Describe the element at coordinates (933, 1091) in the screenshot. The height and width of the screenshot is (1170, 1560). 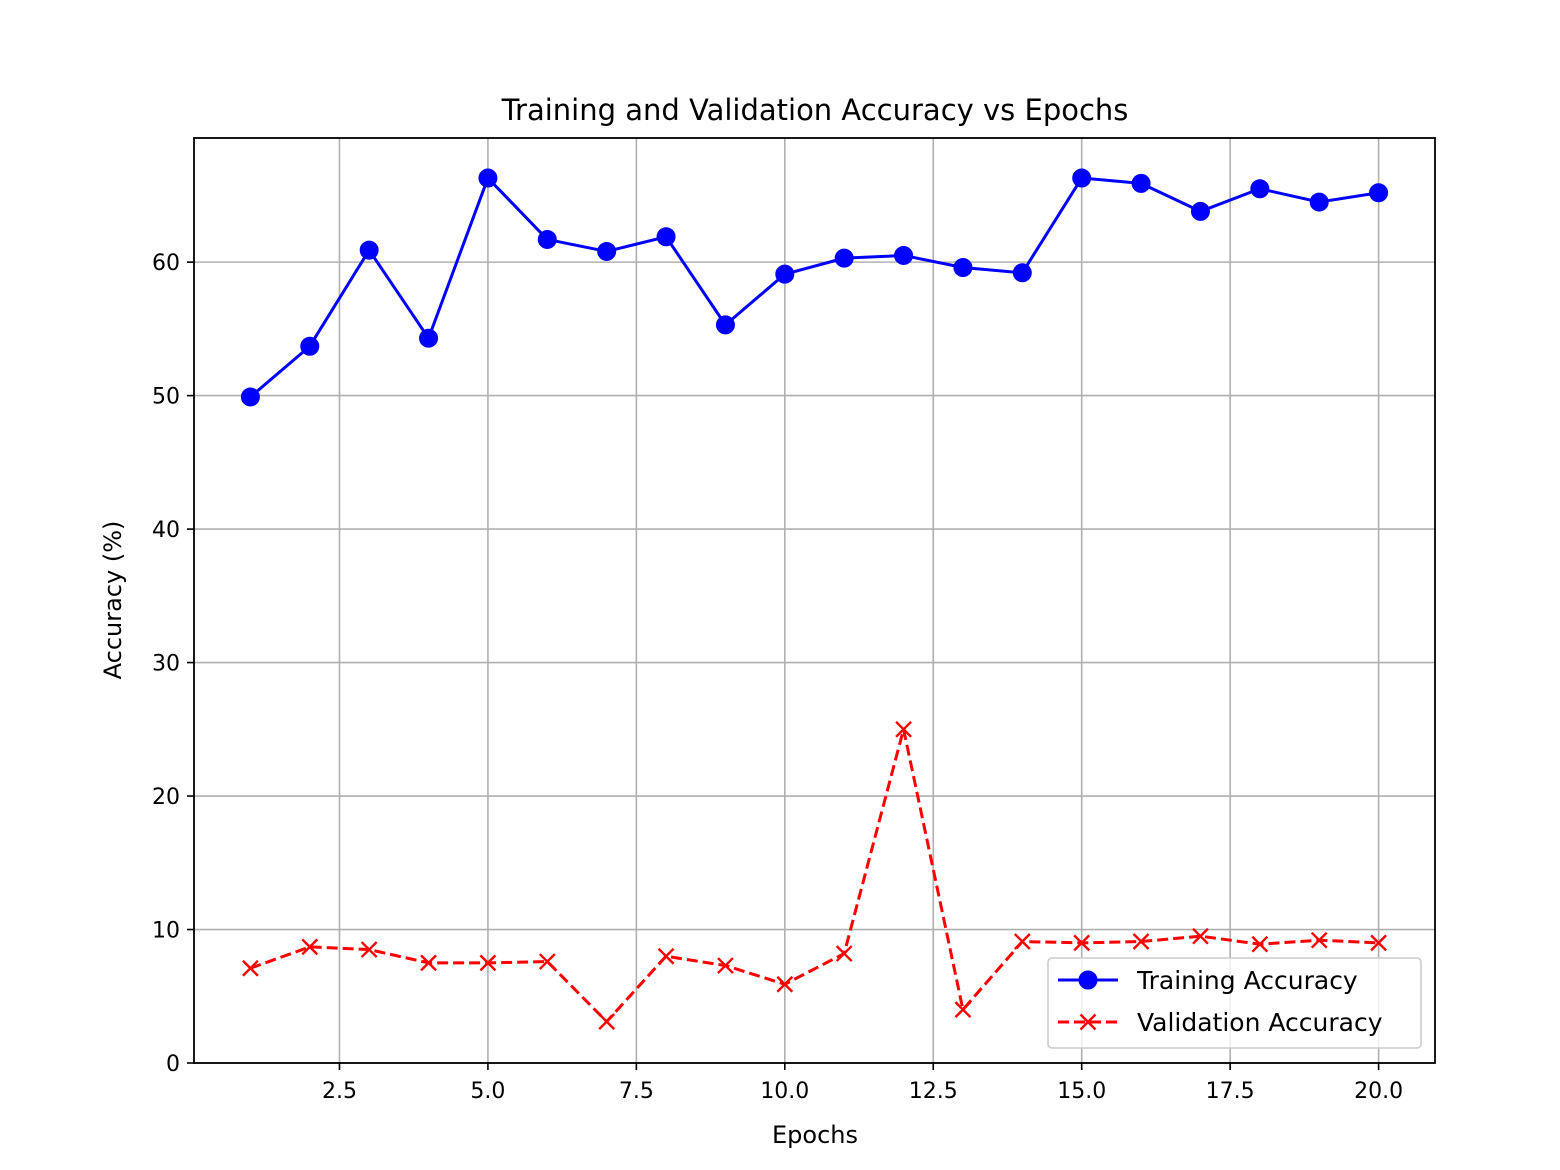
I see `x-tick-label: 12.5` at that location.